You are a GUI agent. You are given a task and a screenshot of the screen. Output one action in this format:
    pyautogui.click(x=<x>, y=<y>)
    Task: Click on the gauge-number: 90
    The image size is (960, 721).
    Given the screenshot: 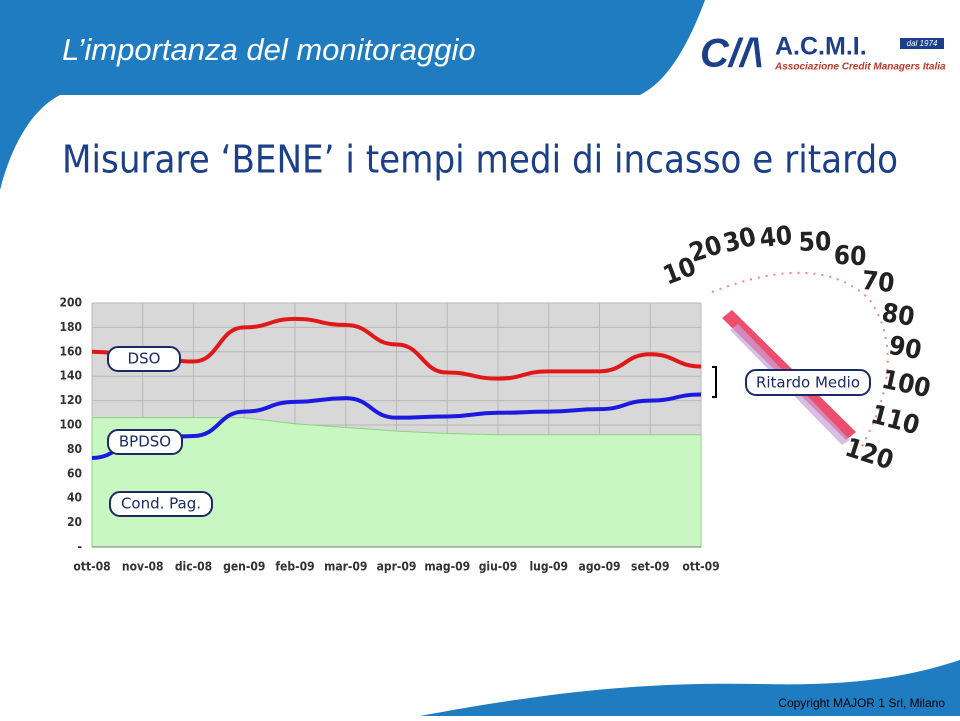 What is the action you would take?
    pyautogui.click(x=904, y=348)
    